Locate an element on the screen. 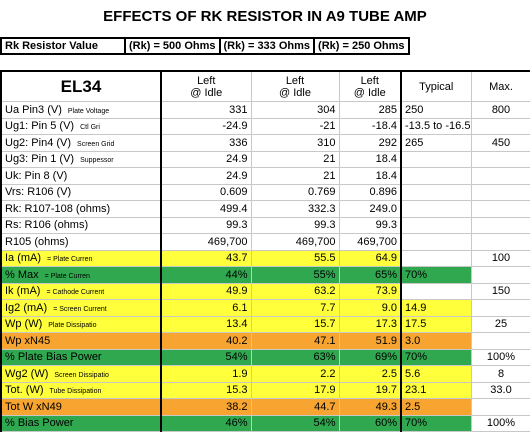 The image size is (530, 432). label-note: = Screen Current is located at coordinates (80, 309).